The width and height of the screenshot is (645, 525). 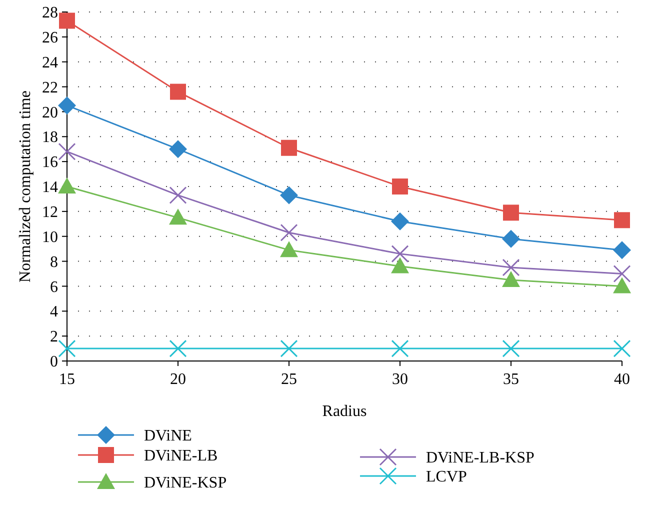 I want to click on x-tick-label: 20, so click(x=178, y=379).